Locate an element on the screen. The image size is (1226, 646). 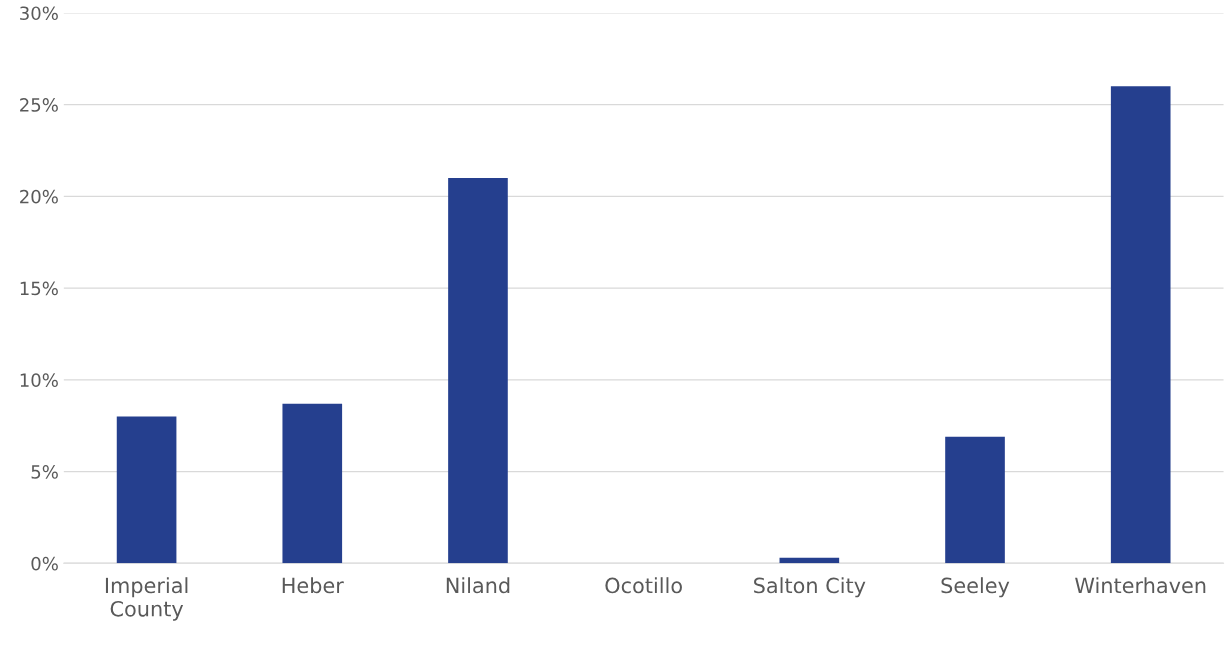
y-tick-label: 30% is located at coordinates (39, 13).